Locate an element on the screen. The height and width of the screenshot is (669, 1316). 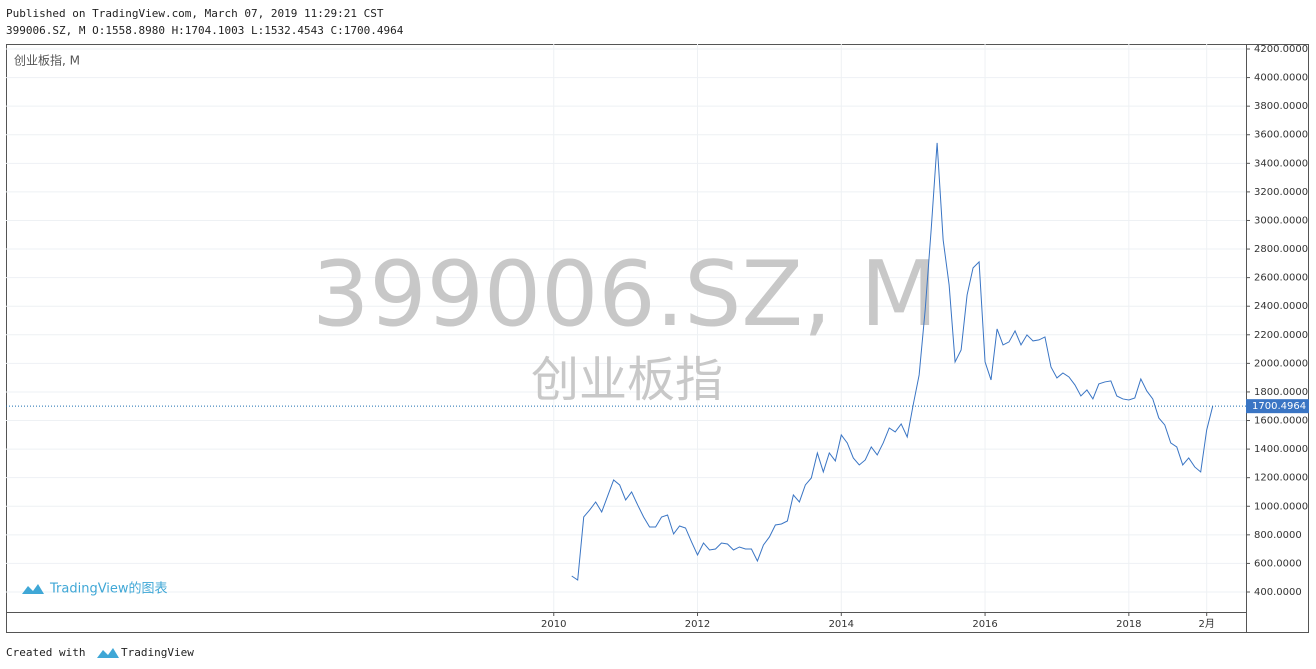
watermark-subtitle: 创业板指 is located at coordinates (627, 380).